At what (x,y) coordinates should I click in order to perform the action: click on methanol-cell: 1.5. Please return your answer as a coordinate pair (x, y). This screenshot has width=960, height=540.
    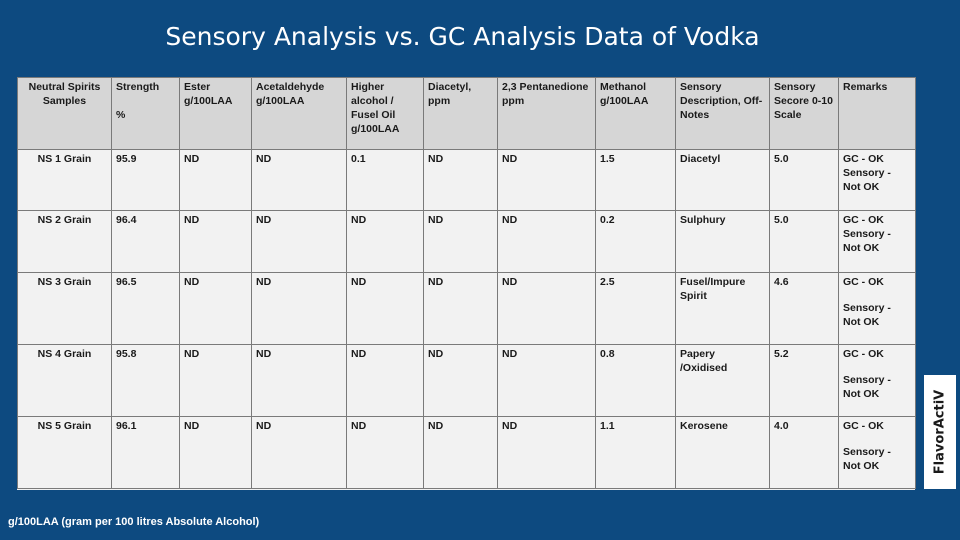
    Looking at the image, I should click on (635, 180).